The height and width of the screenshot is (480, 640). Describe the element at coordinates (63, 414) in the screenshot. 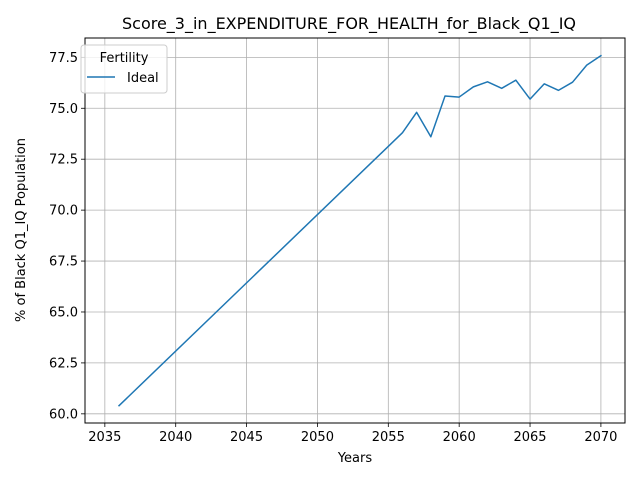

I see `y-tick-label: 60.0` at that location.